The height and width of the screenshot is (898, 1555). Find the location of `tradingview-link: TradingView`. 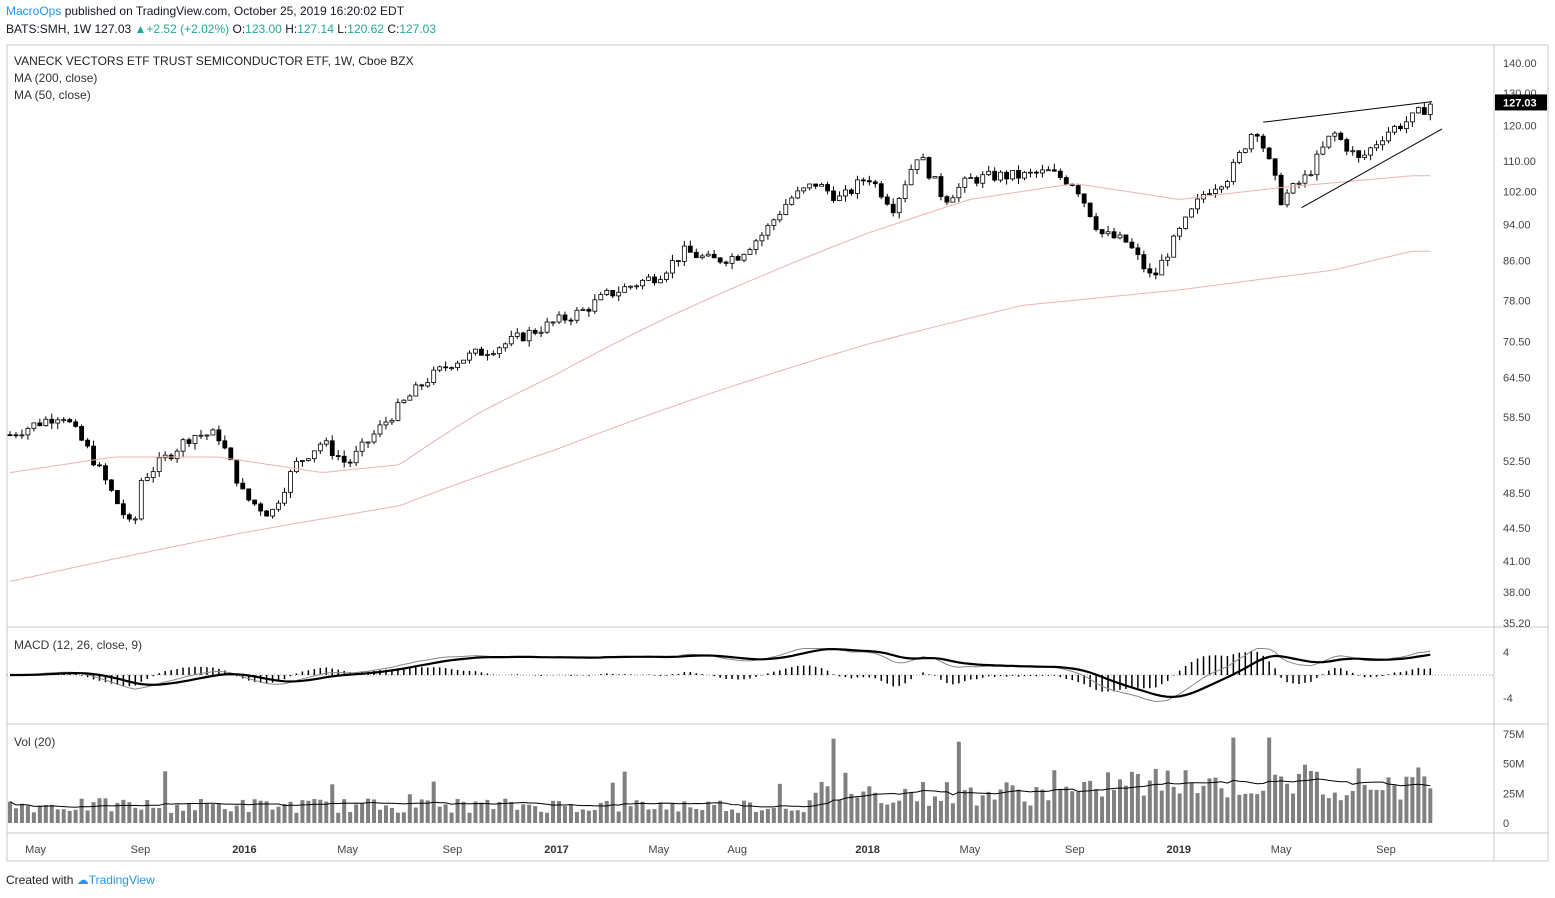

tradingview-link: TradingView is located at coordinates (121, 880).